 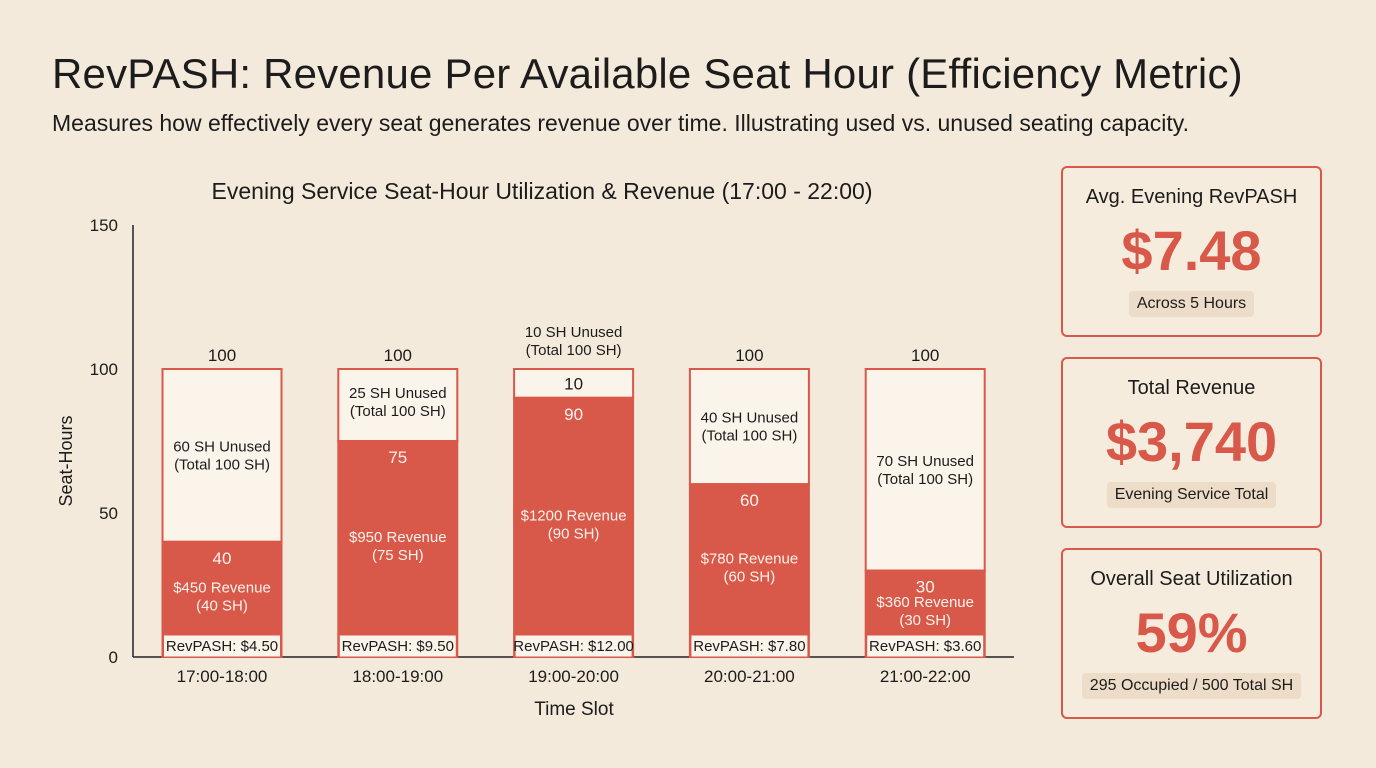 I want to click on revenue-sh-label: (40 SH), so click(x=222, y=605).